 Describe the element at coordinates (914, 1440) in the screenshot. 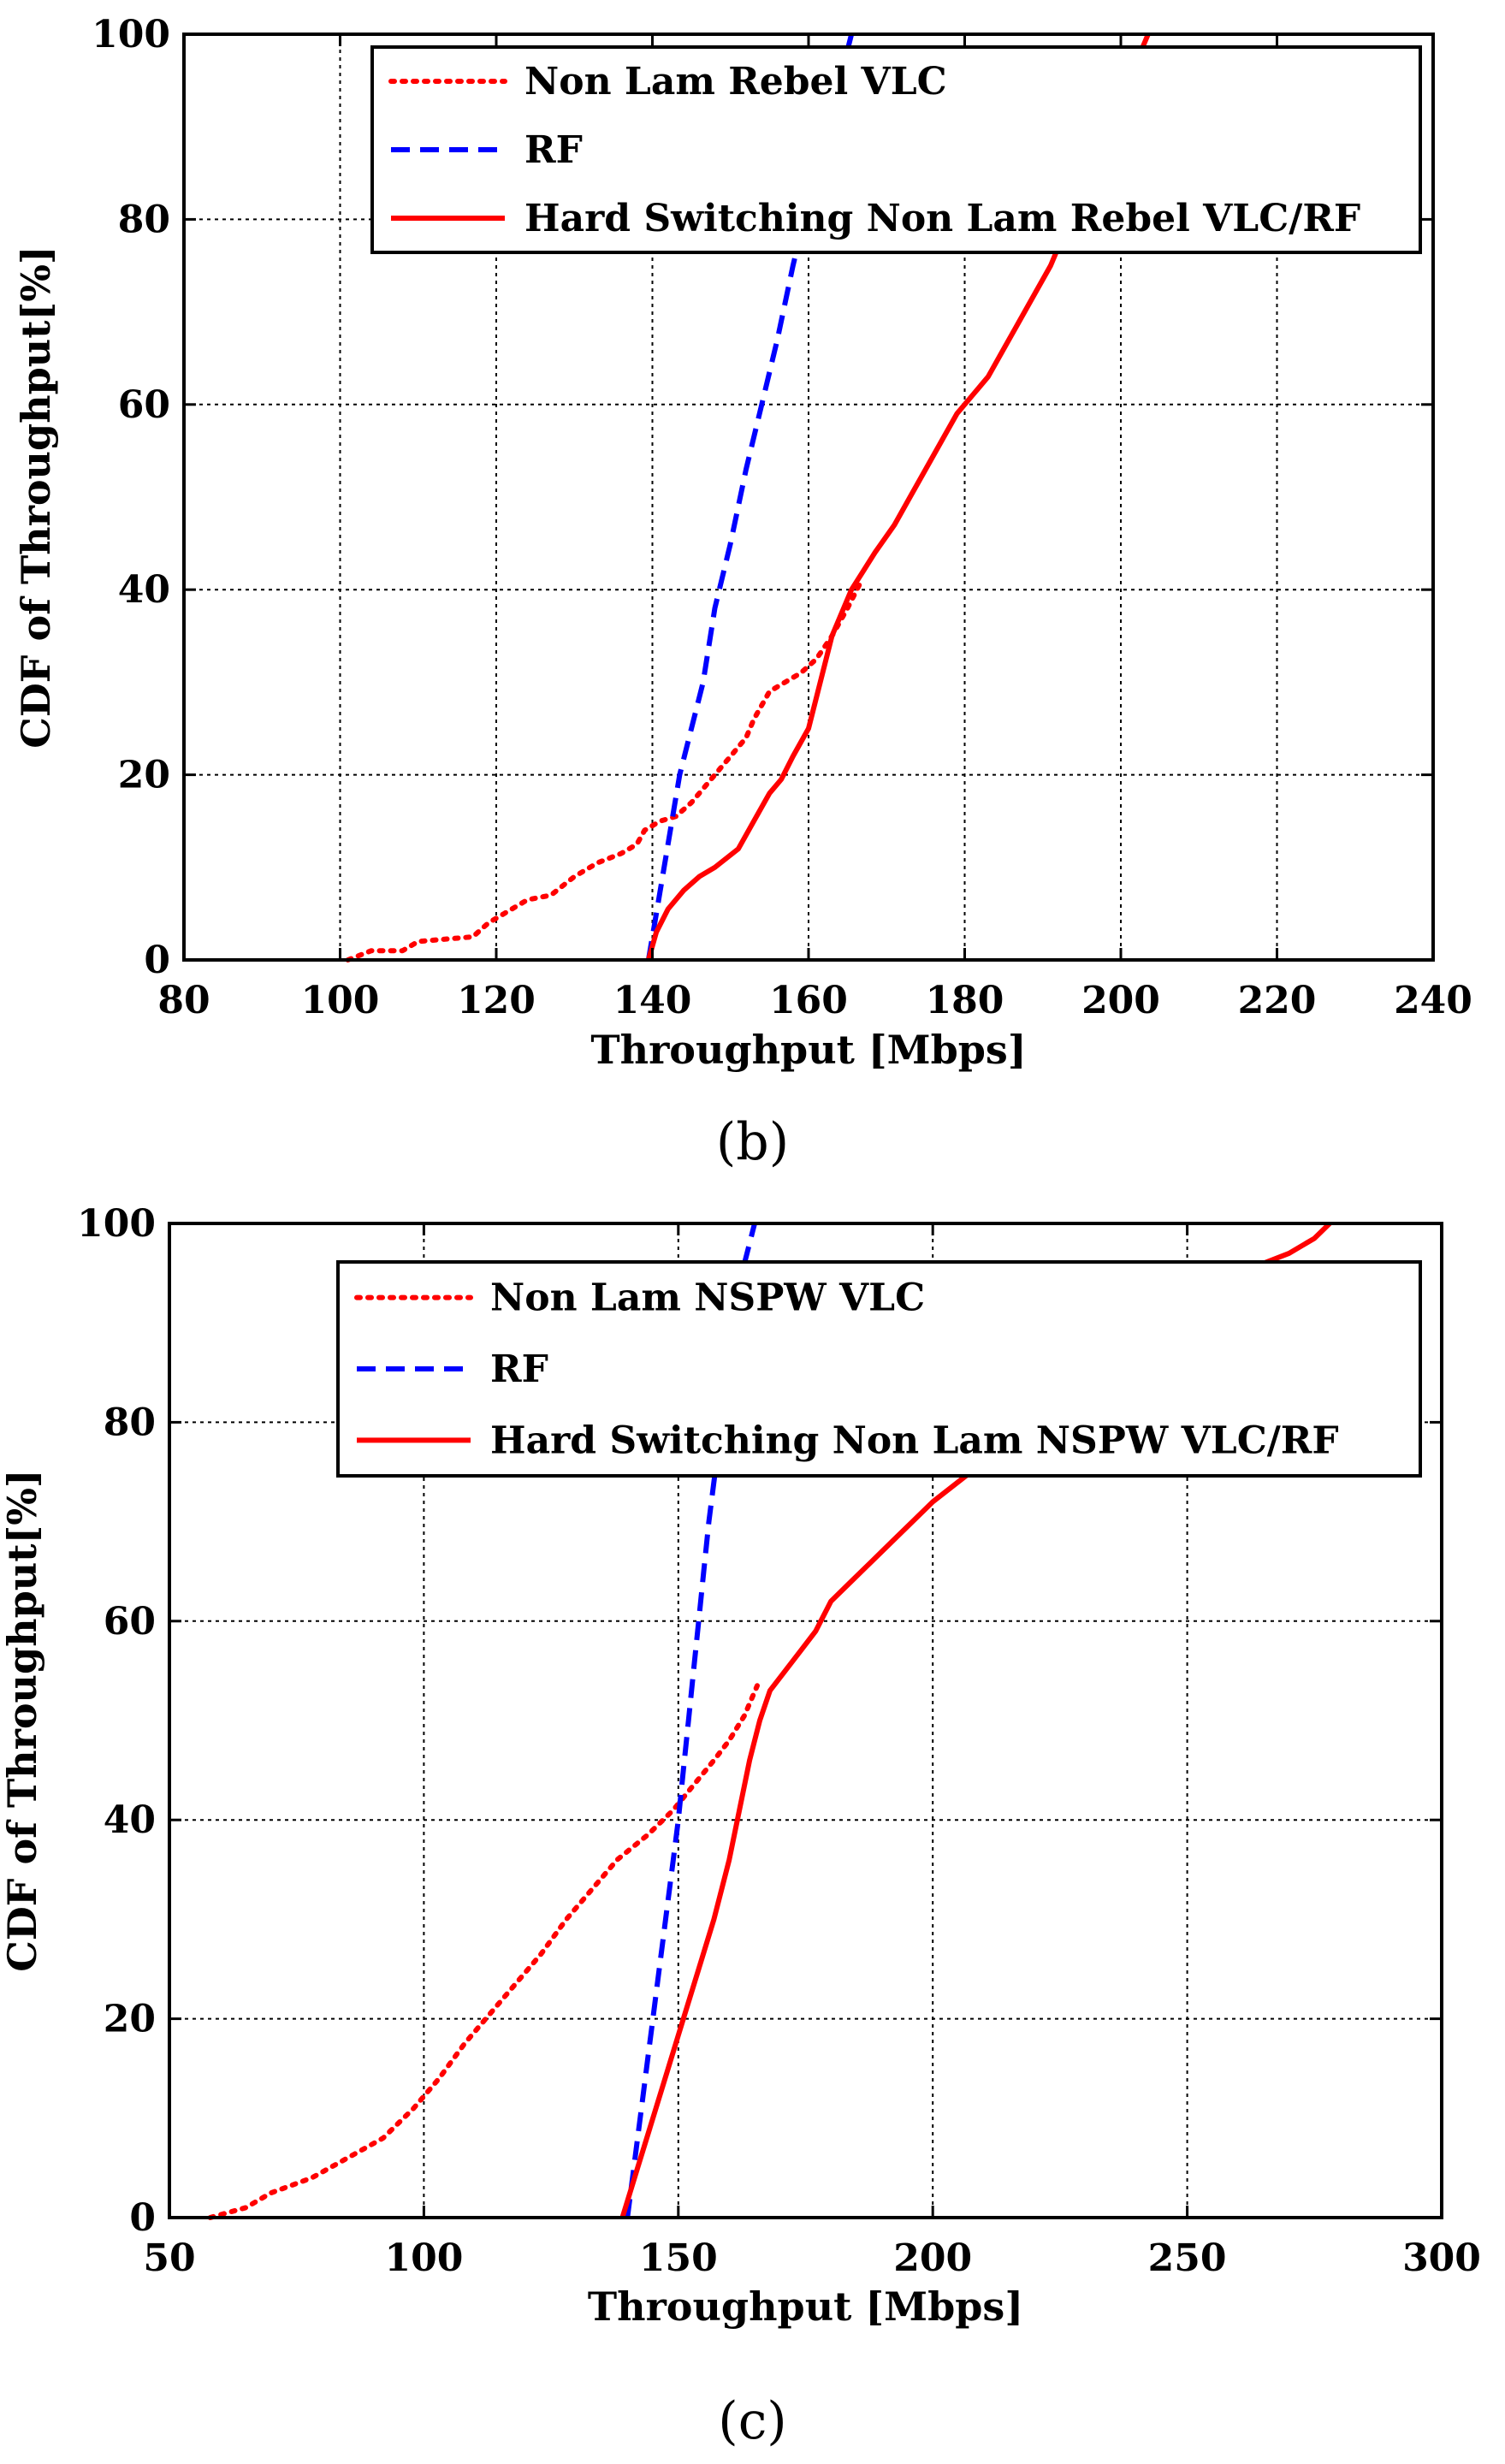

I see `legend-label-3: Hard Switching Non Lam NSPW VLC/RF` at that location.